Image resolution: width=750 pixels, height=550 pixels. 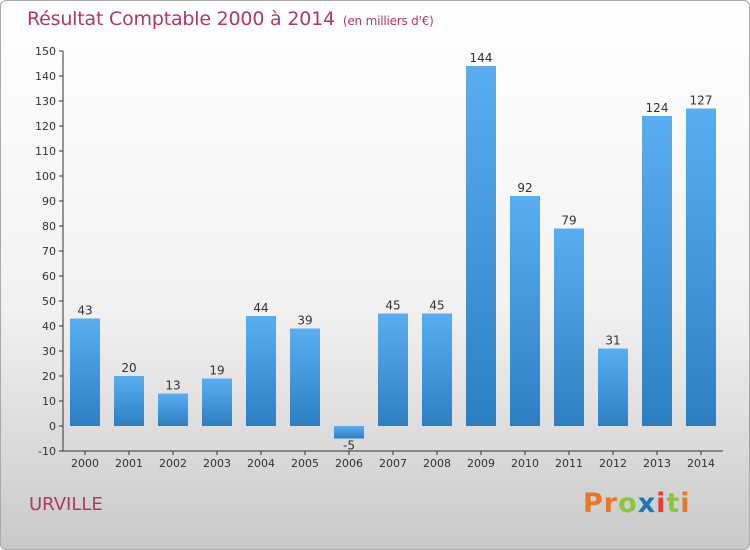 I want to click on commune-name: URVILLE, so click(x=66, y=504).